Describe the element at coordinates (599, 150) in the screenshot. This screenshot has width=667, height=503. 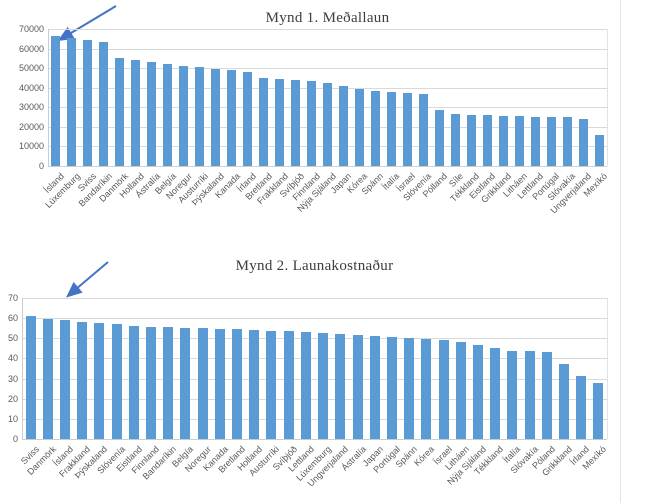
I see `bar-Mexíkó` at that location.